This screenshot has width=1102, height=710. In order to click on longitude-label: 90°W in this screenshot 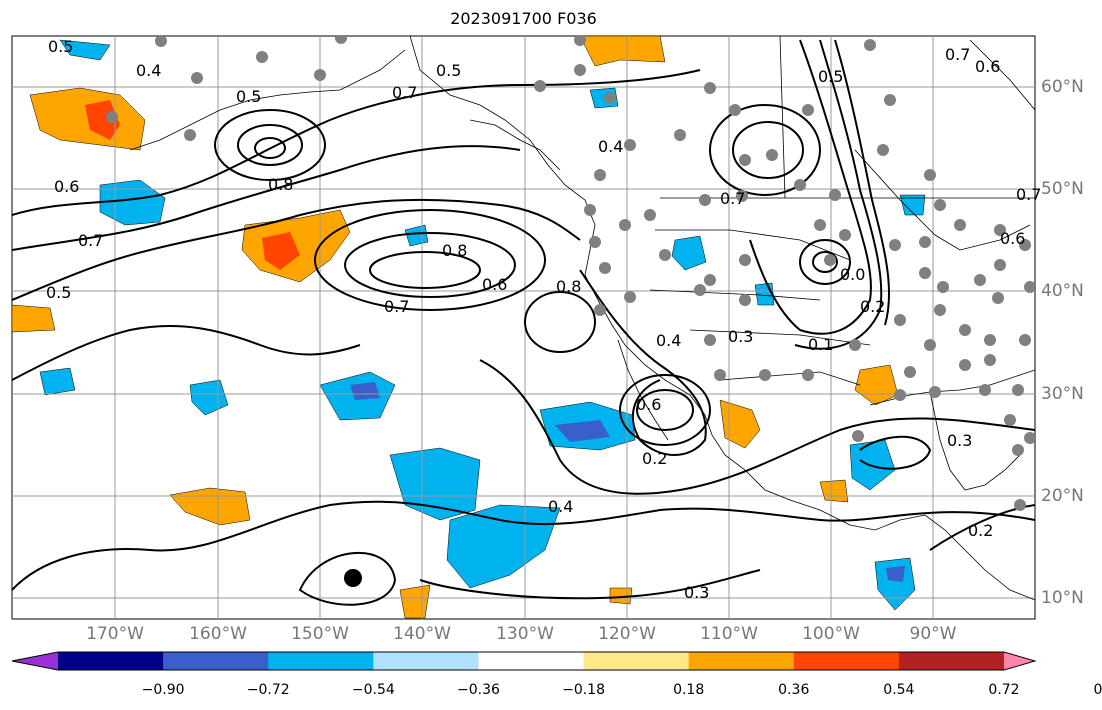, I will do `click(933, 634)`.